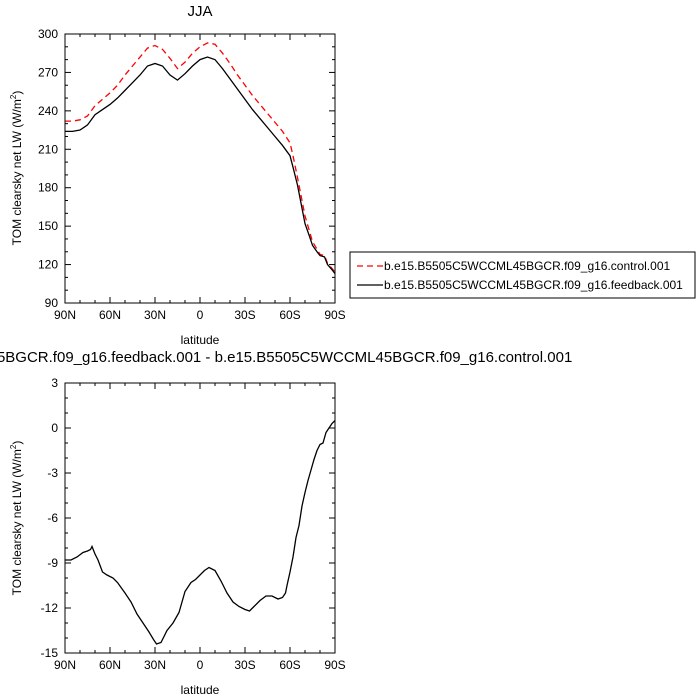 The image size is (700, 700). Describe the element at coordinates (52, 518) in the screenshot. I see `bottom-y-tick-label: -6` at that location.